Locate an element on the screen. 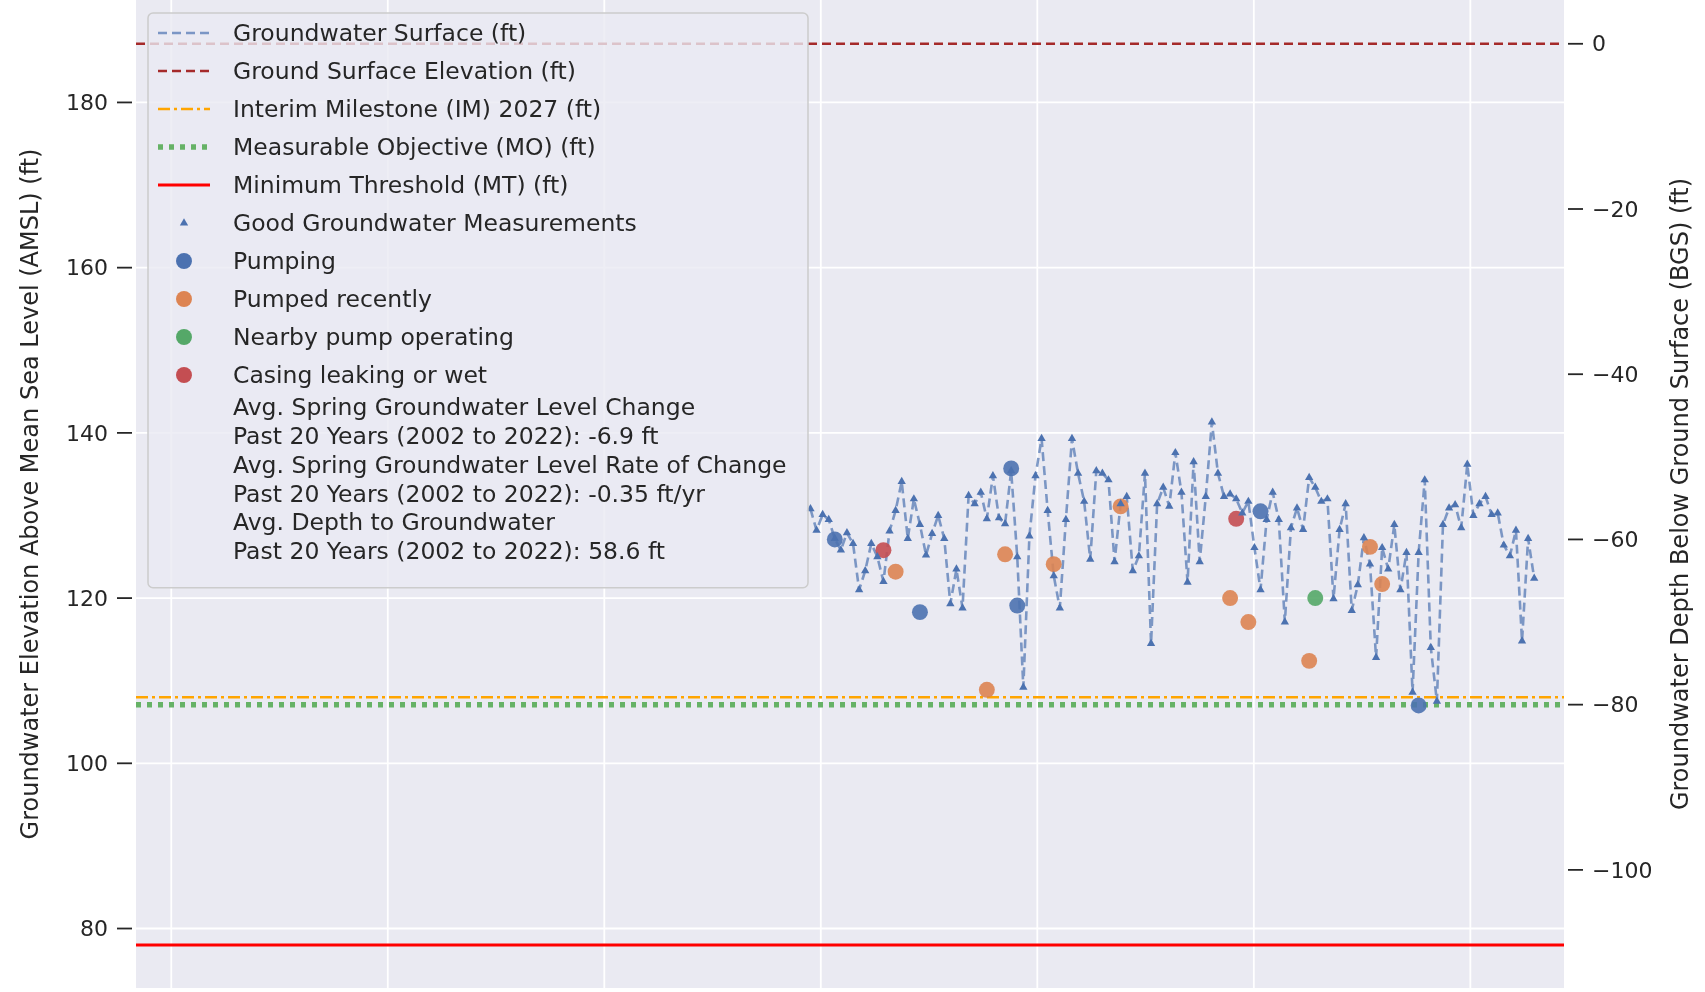 The height and width of the screenshot is (992, 1705). legend-label: Measurable Objective (MO) (ft) is located at coordinates (414, 147).